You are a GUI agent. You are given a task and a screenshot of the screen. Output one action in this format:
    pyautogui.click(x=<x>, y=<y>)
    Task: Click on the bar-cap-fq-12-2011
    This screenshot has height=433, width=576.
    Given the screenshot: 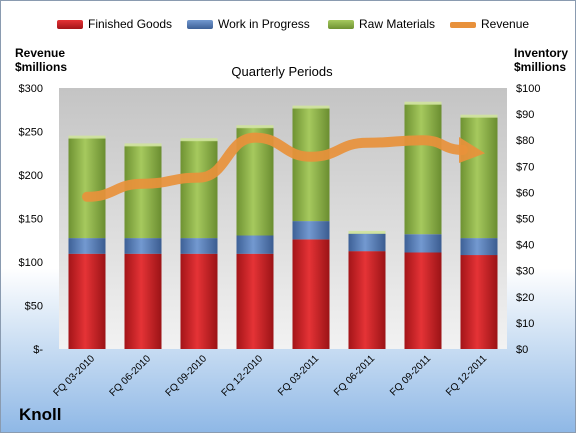 What is the action you would take?
    pyautogui.click(x=479, y=116)
    